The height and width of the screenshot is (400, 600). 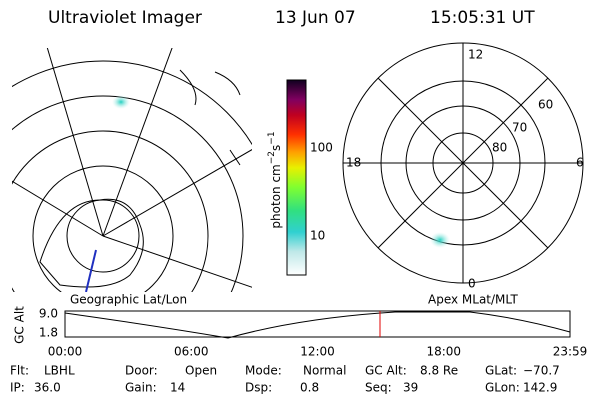 What do you see at coordinates (19, 371) in the screenshot?
I see `field-label: Flt:` at bounding box center [19, 371].